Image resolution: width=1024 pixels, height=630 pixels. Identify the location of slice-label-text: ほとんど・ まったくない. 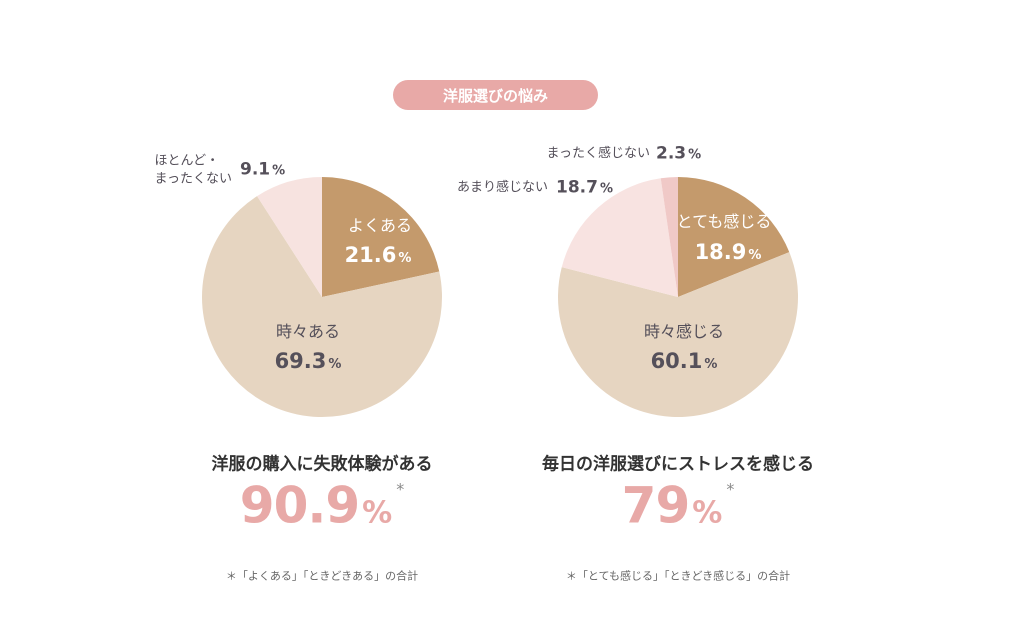
(193, 169).